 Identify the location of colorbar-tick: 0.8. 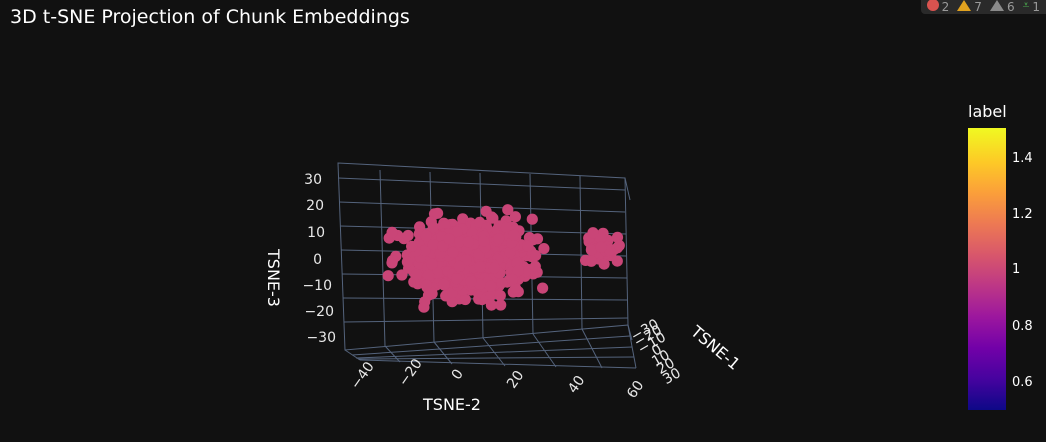
(1022, 326).